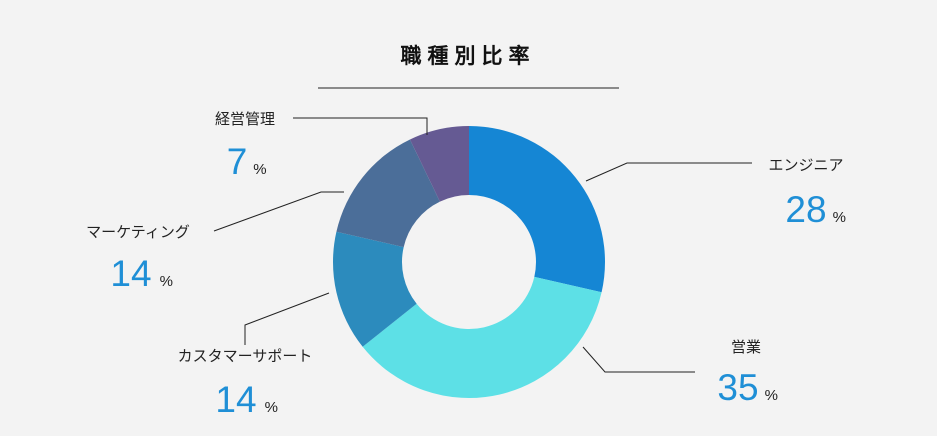  I want to click on value-engineer: 28, so click(805, 209).